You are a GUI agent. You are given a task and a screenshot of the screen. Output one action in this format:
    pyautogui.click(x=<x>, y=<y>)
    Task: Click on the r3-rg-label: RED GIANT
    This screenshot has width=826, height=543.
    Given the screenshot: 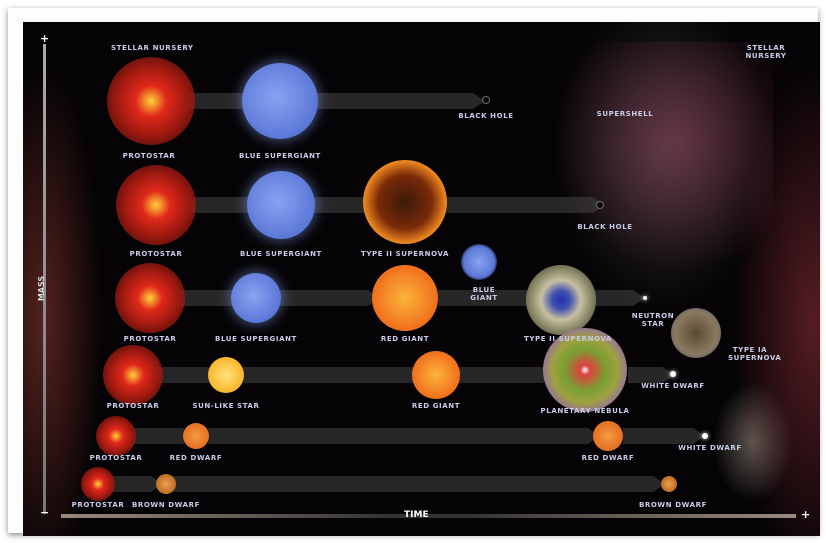 What is the action you would take?
    pyautogui.click(x=405, y=339)
    